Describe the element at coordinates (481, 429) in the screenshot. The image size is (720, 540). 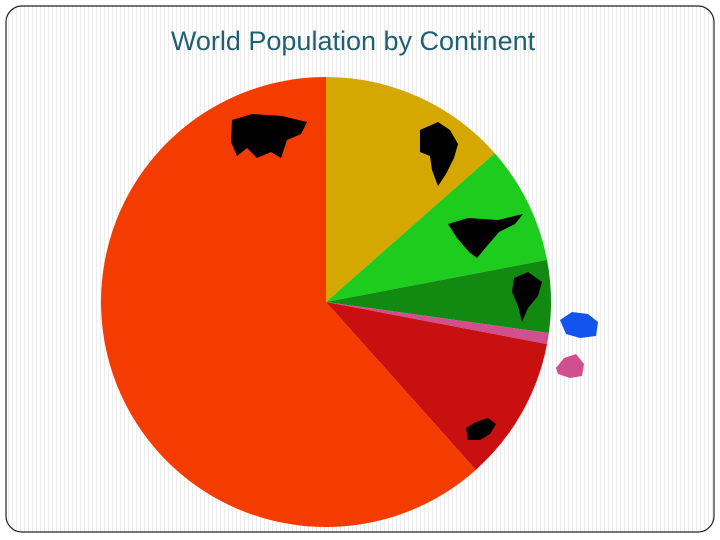
I see `europe-icon` at that location.